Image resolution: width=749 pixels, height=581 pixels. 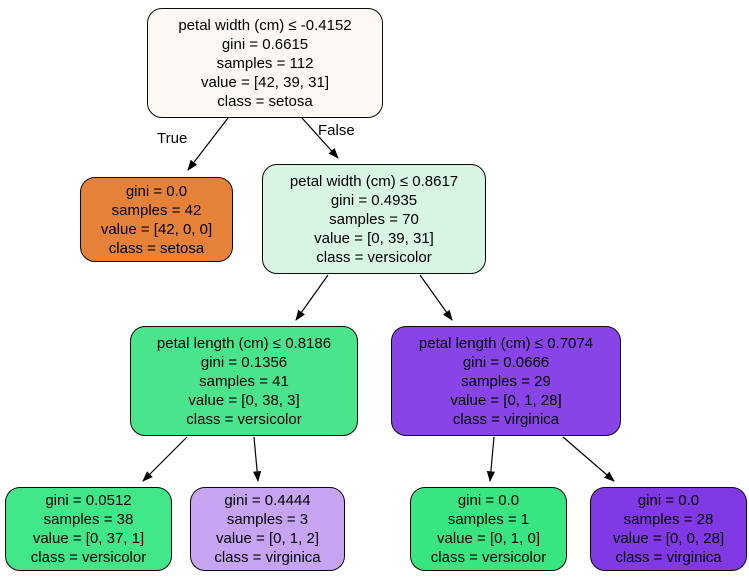 What do you see at coordinates (244, 400) in the screenshot?
I see `node-value: value = [0, 38, 3]` at bounding box center [244, 400].